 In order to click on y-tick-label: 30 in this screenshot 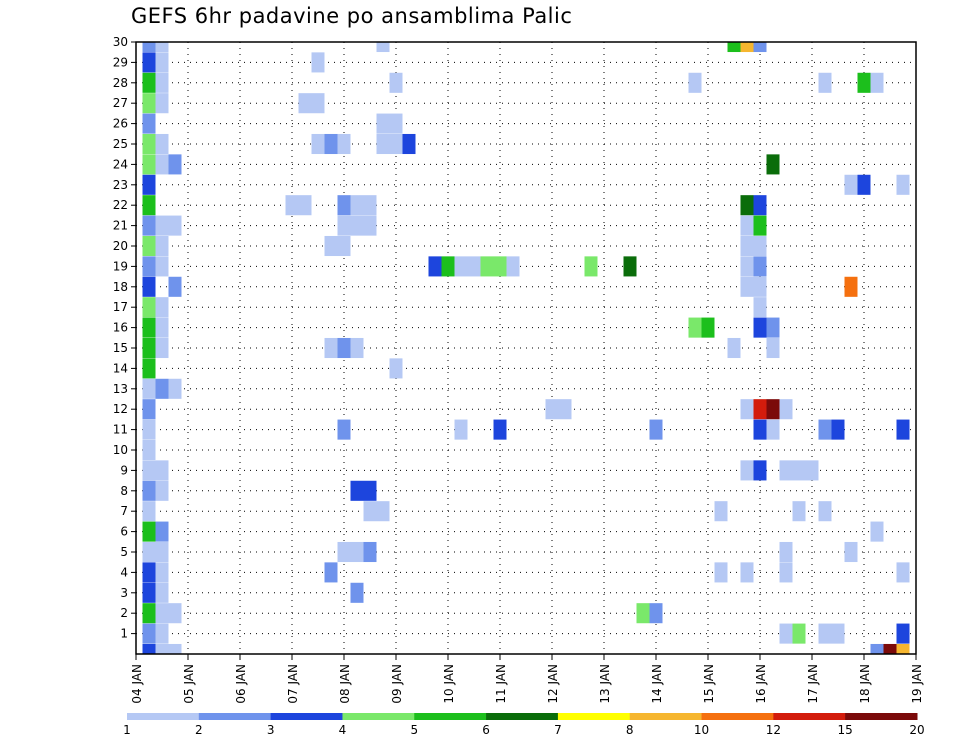, I will do `click(120, 42)`.